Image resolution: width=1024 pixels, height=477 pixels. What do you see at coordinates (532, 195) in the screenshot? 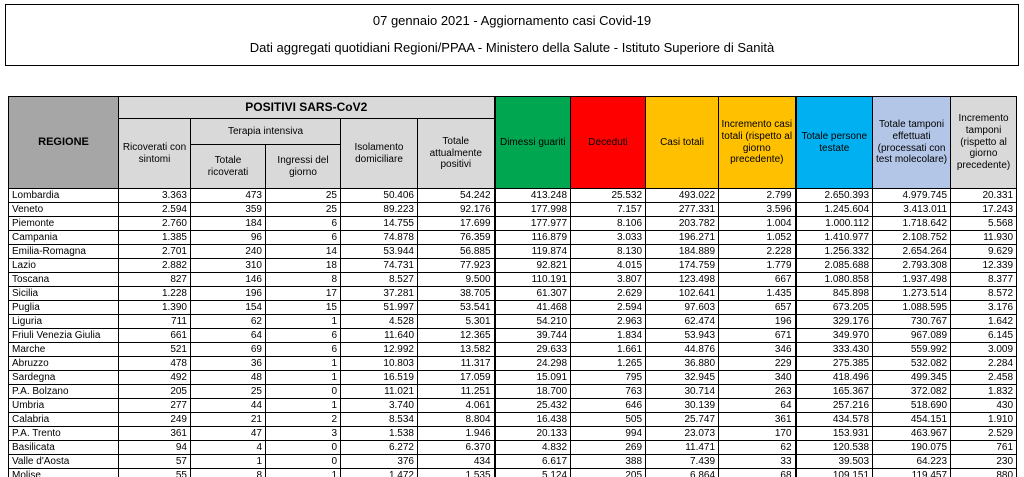
I see `value-cell: 413.248` at bounding box center [532, 195].